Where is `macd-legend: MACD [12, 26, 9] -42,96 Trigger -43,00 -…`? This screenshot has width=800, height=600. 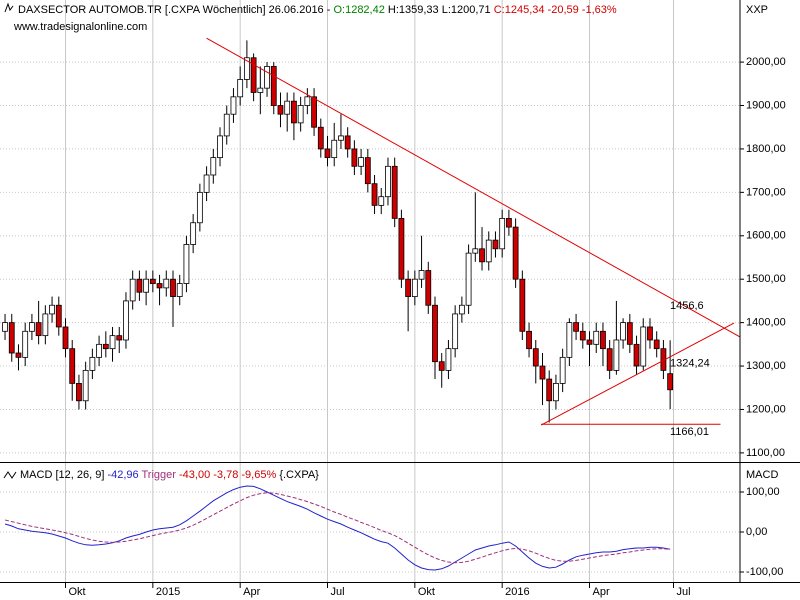
macd-legend: MACD [12, 26, 9] -42,96 Trigger -43,00 -… is located at coordinates (169, 475).